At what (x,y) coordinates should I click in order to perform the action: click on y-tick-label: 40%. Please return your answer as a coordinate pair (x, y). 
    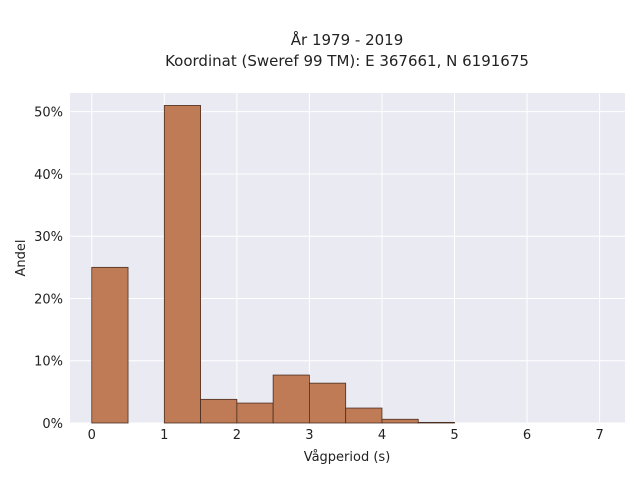
    Looking at the image, I should click on (48, 175).